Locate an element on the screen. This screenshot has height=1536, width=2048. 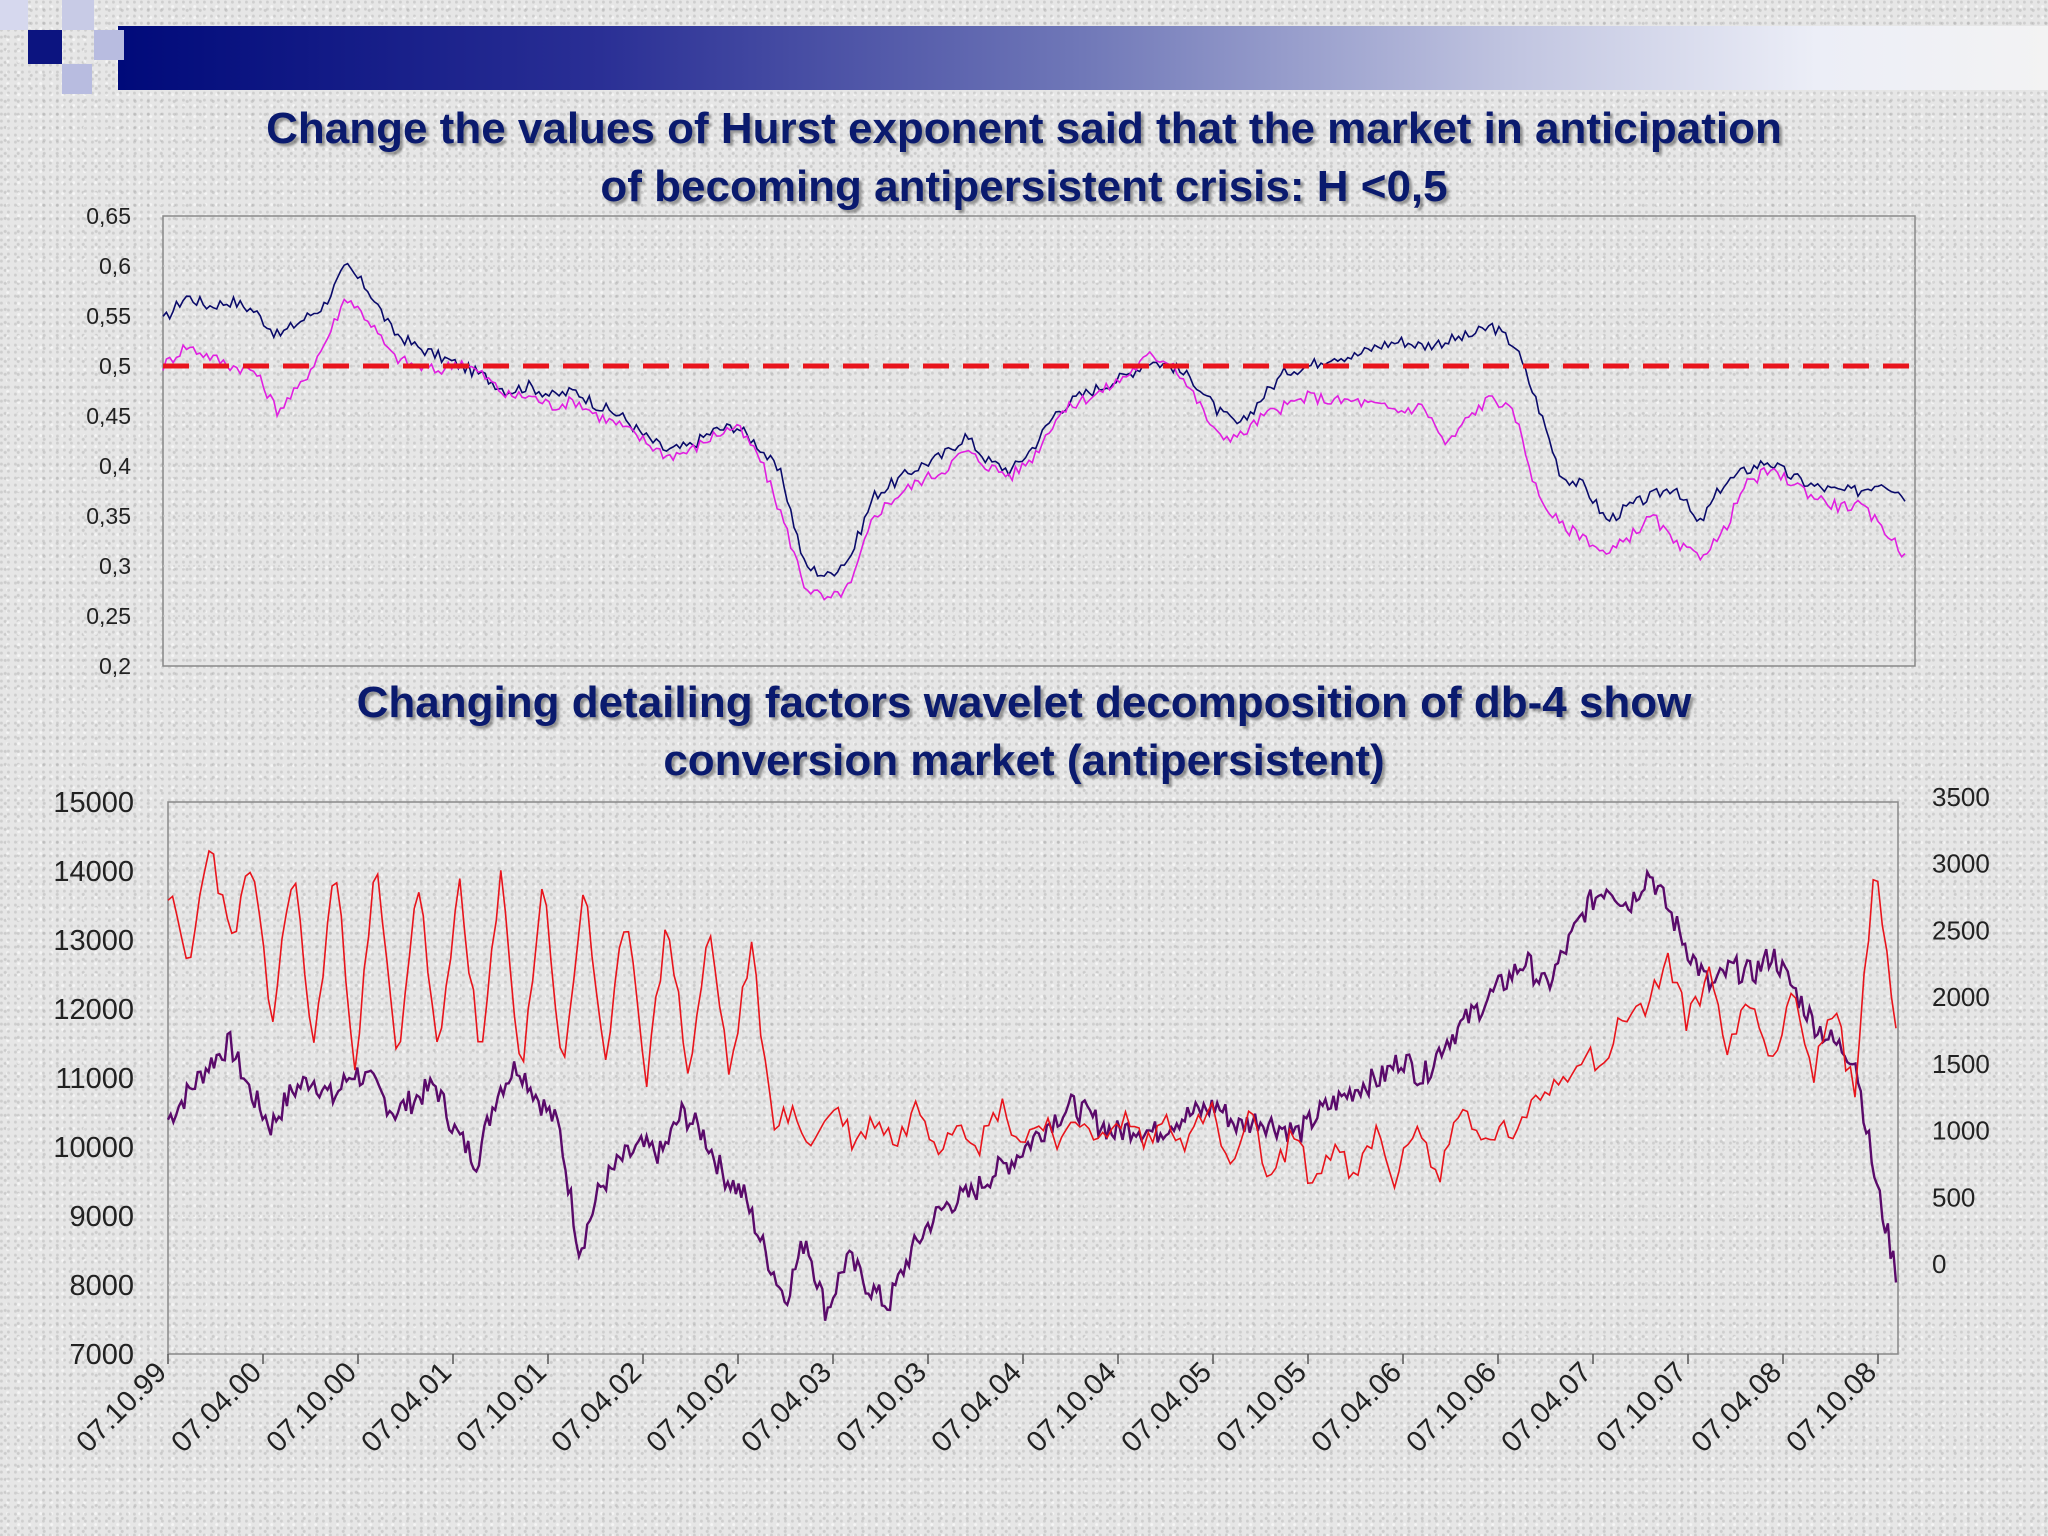
chart-2-y-tick-label: 7000 is located at coordinates (101, 1355).